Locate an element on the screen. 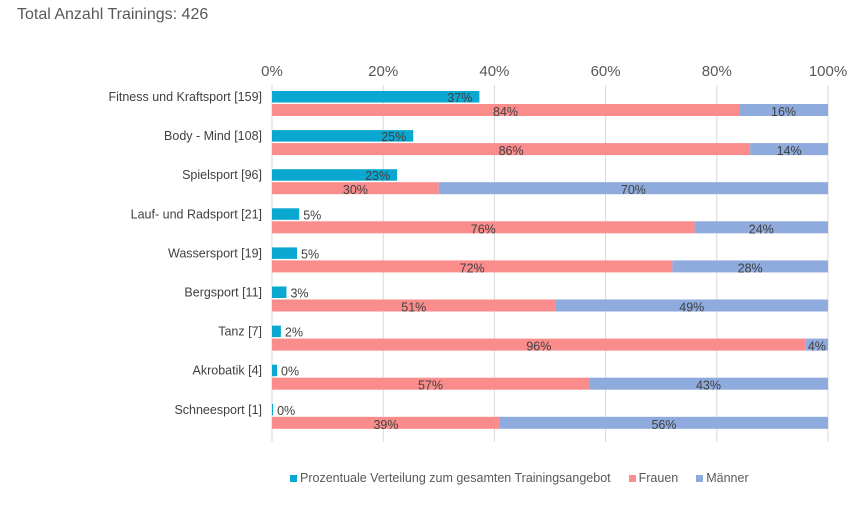  category-label: Lauf- und Radsport [21] is located at coordinates (196, 214).